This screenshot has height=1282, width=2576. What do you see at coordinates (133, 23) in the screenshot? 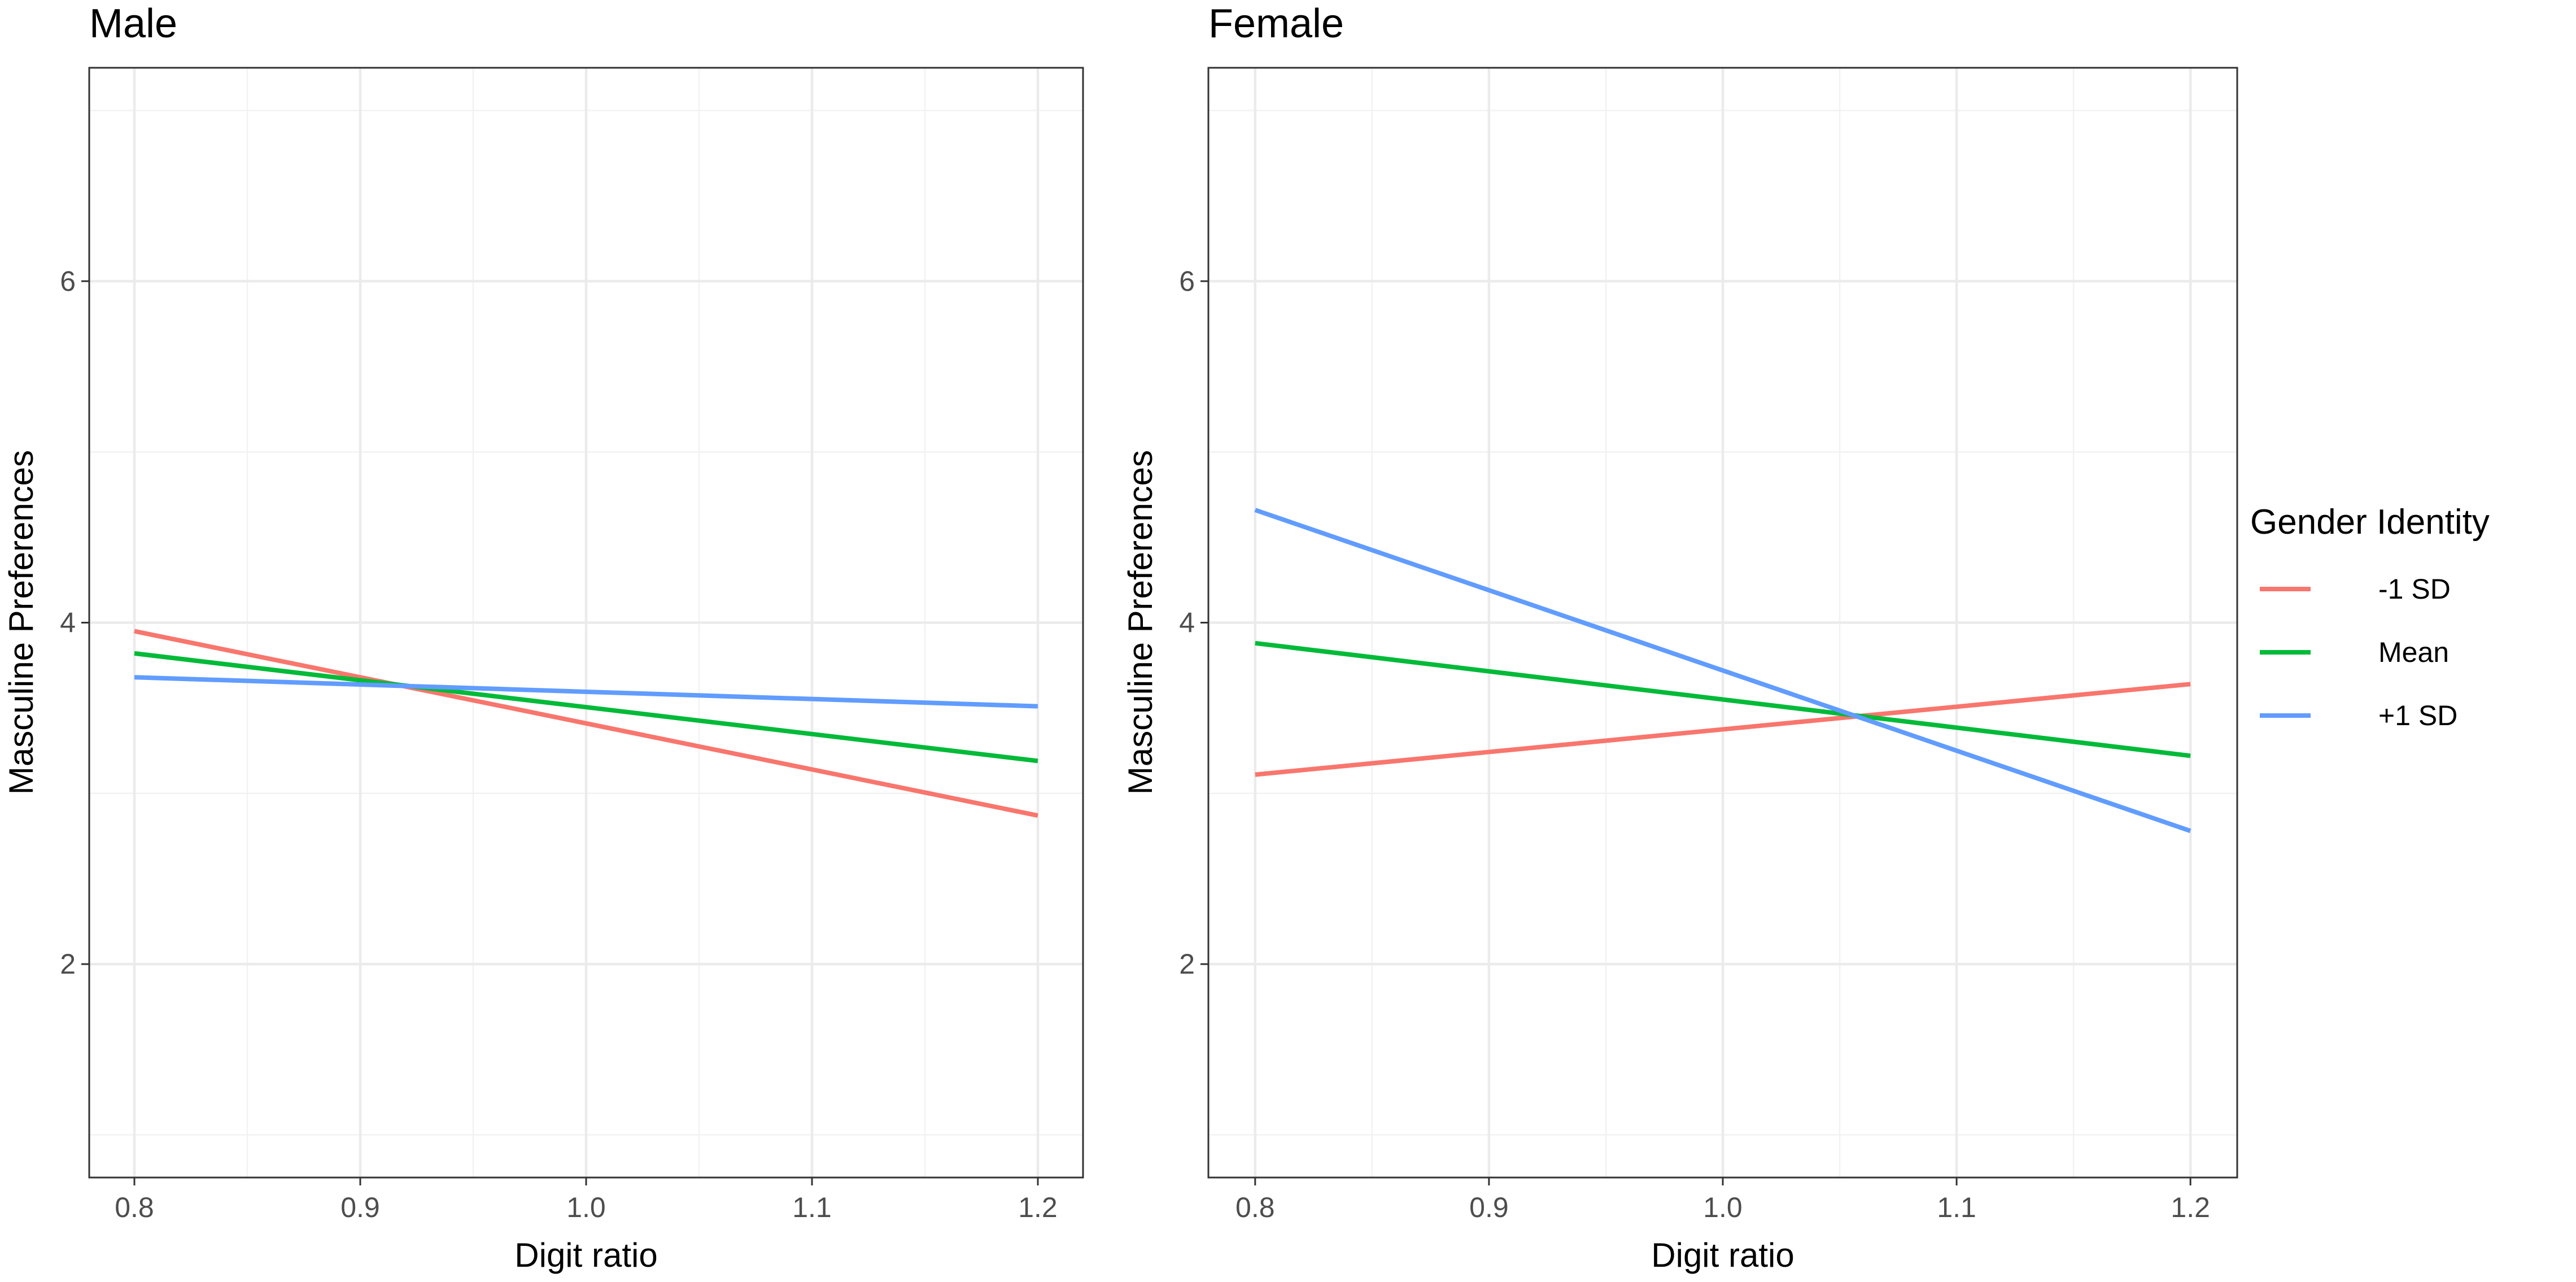
I see `panel-title-male: Male` at bounding box center [133, 23].